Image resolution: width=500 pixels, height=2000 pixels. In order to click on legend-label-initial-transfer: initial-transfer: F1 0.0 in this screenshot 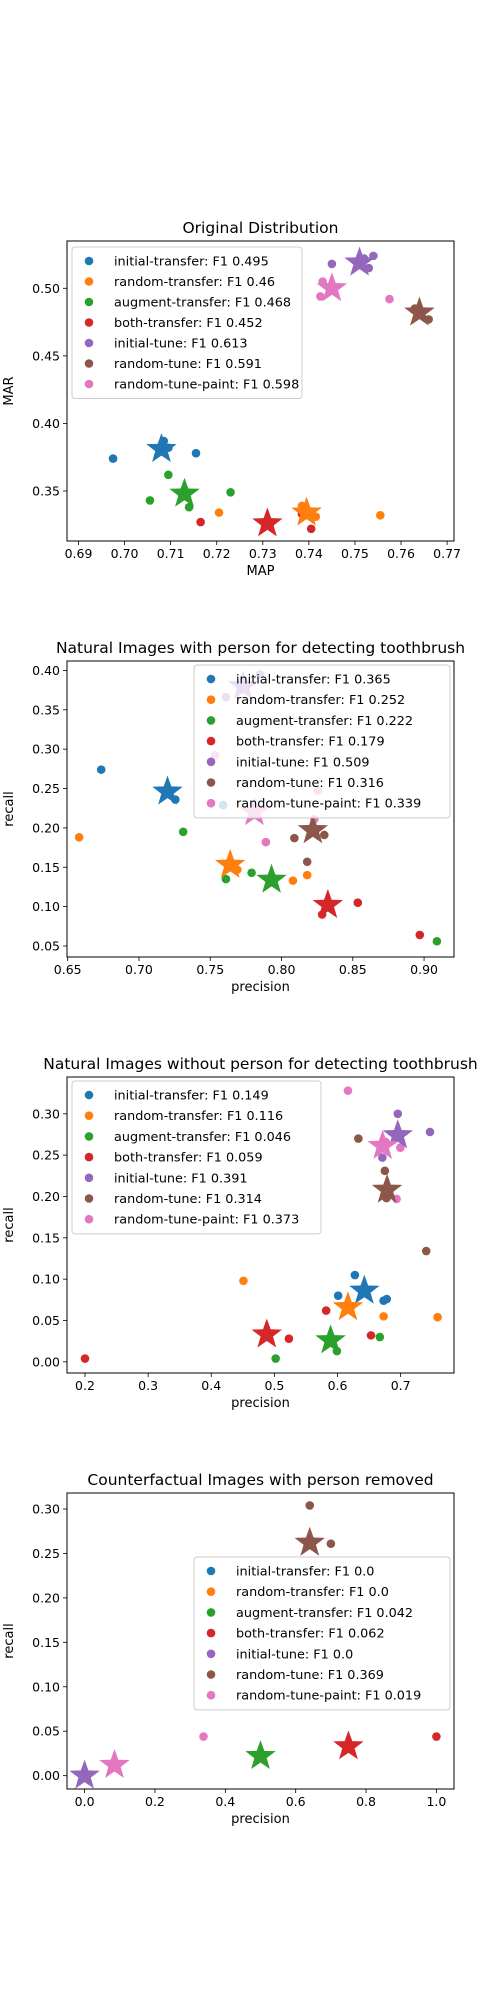, I will do `click(305, 1572)`.